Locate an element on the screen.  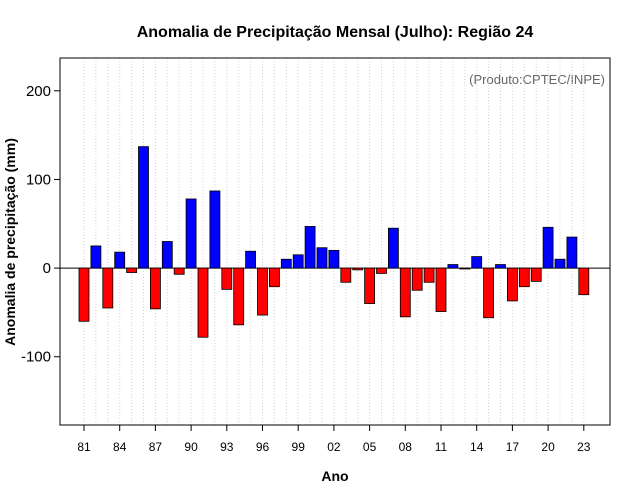
x-tick-label: 14 is located at coordinates (477, 447).